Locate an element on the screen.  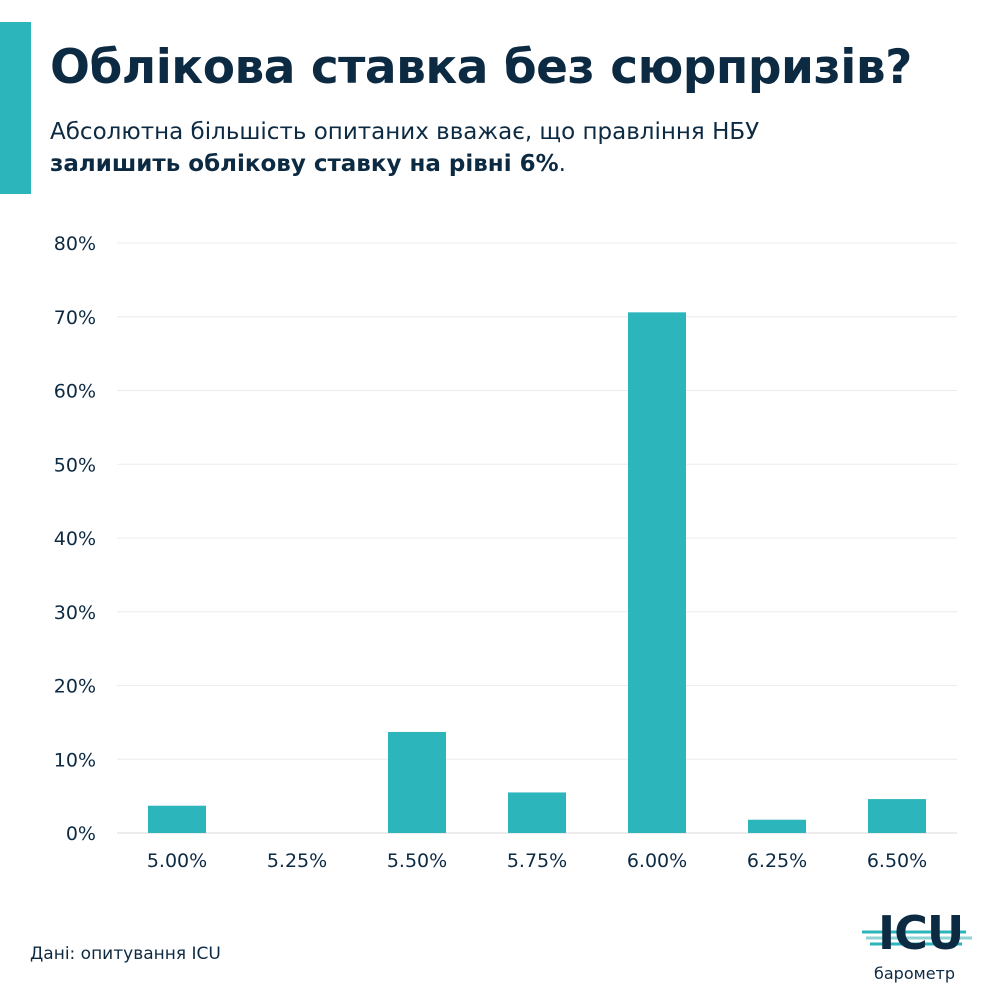
x-axis-ticks: 5.00% 5.25% 5.50% 5.75% 6.00% 6.25% 6.50% is located at coordinates (537, 861).